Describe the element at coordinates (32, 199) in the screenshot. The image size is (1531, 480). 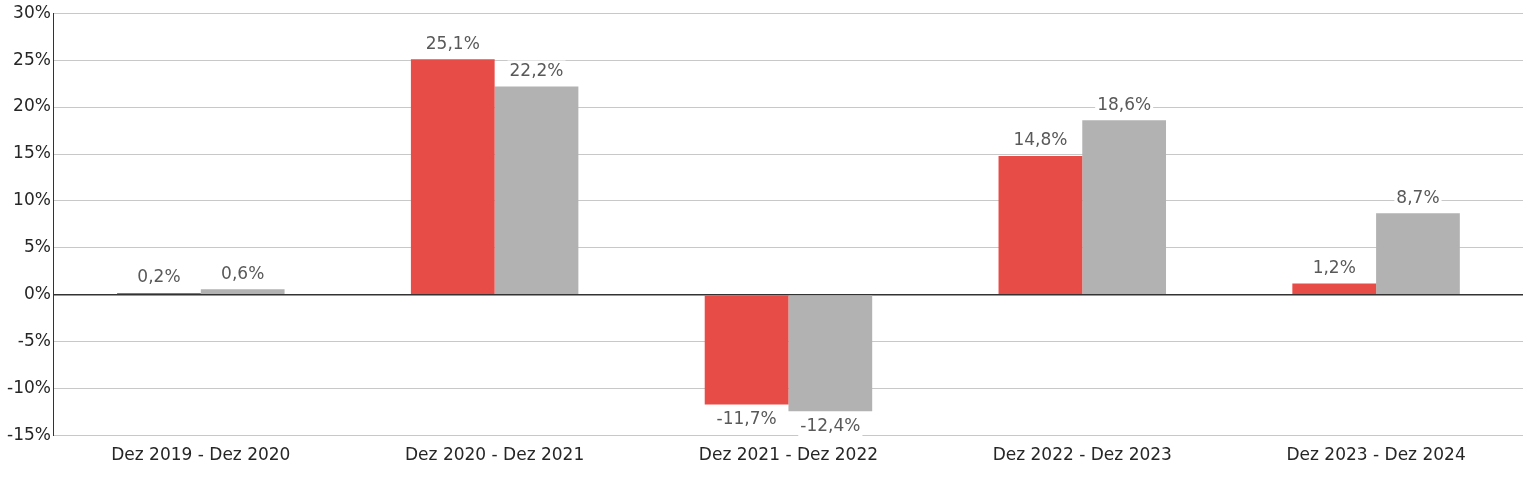
I see `y-tick-label: 10%` at that location.